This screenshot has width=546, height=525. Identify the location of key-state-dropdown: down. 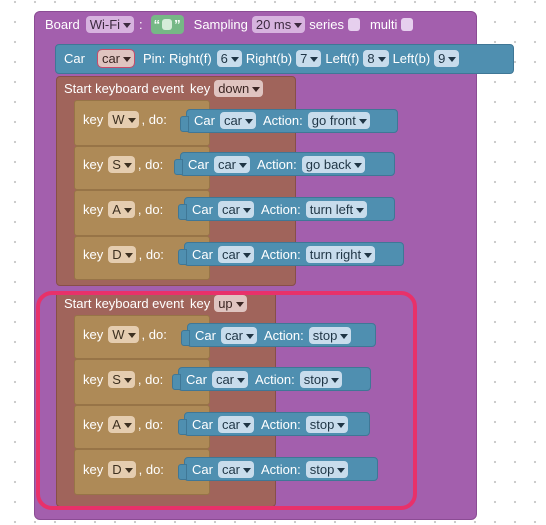
(239, 88).